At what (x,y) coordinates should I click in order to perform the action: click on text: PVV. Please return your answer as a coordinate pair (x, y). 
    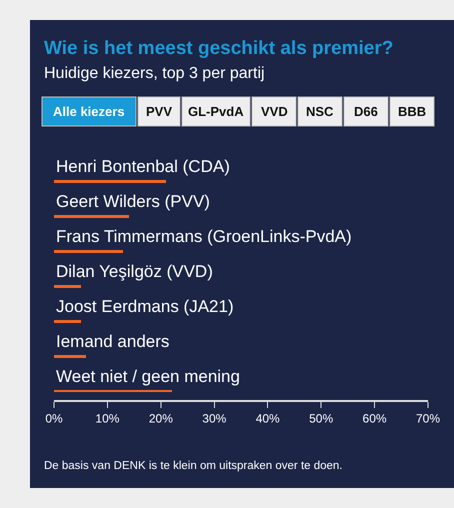
    Looking at the image, I should click on (159, 111).